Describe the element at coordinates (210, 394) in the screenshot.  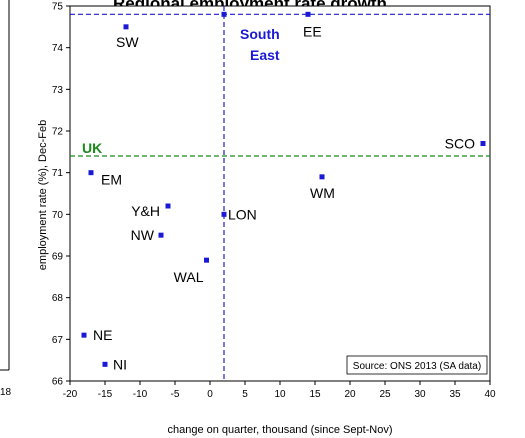
I see `x-tick-label: 0` at that location.